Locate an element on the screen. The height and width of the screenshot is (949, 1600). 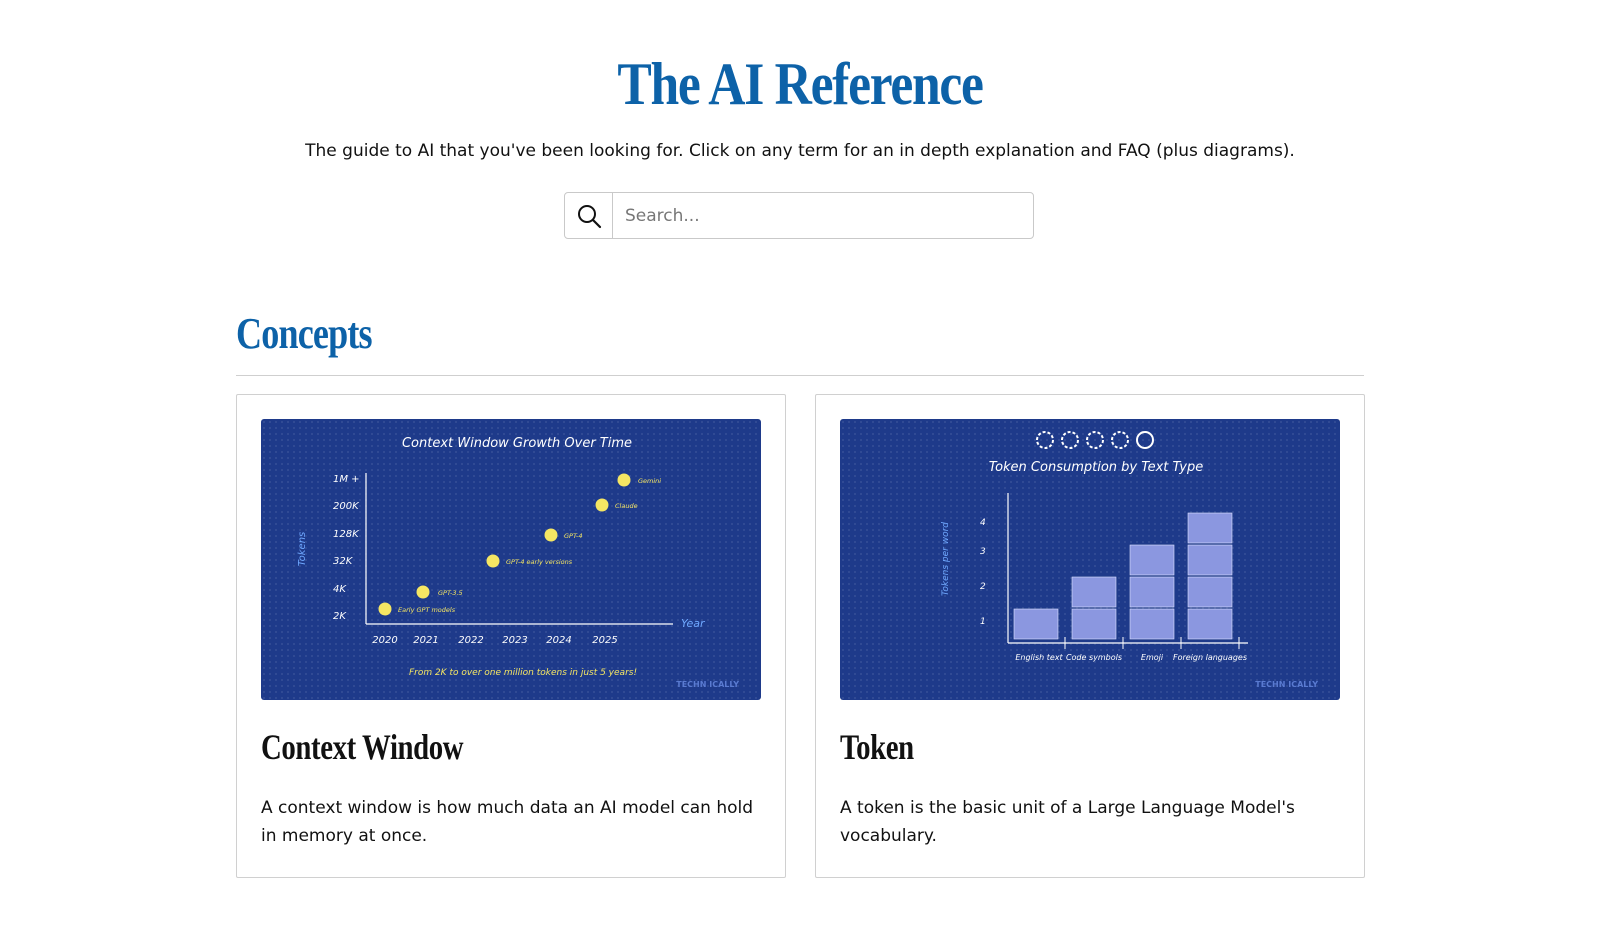
point-label: GPT-3.5 is located at coordinates (450, 593).